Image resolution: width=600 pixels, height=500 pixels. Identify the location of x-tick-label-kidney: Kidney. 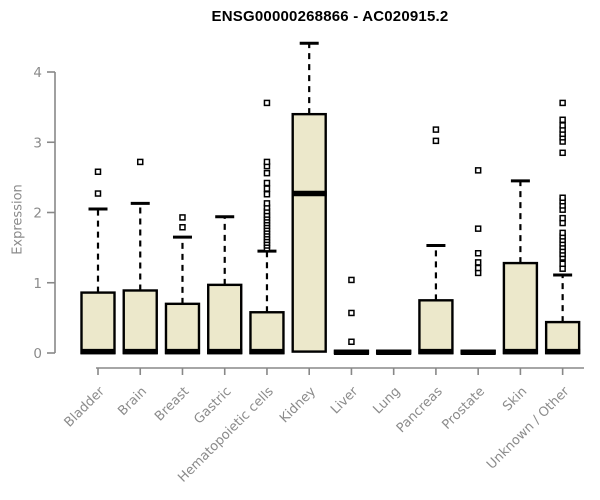
(298, 405).